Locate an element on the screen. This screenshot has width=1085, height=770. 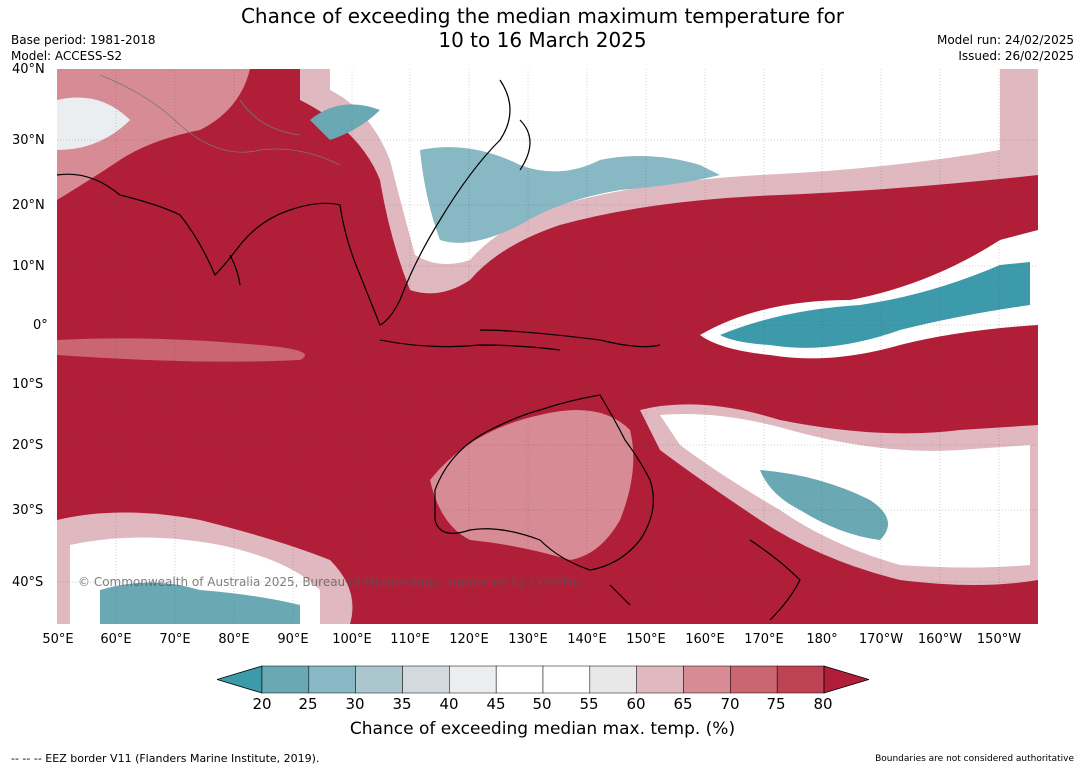
colorbar-tick: 45 is located at coordinates (496, 704).